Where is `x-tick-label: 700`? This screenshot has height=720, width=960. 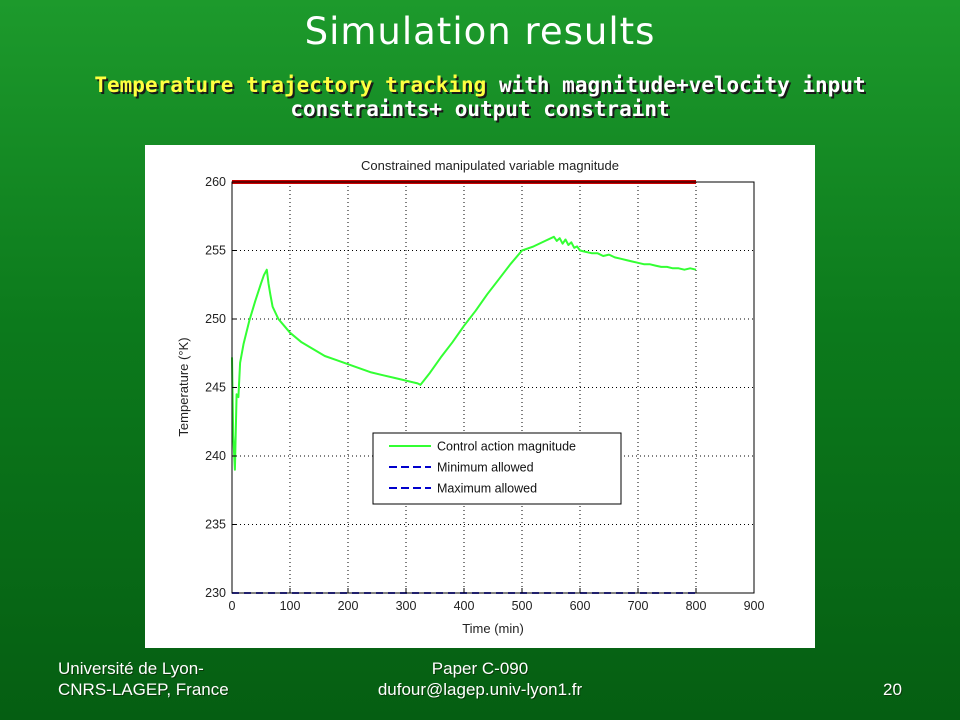 x-tick-label: 700 is located at coordinates (638, 606).